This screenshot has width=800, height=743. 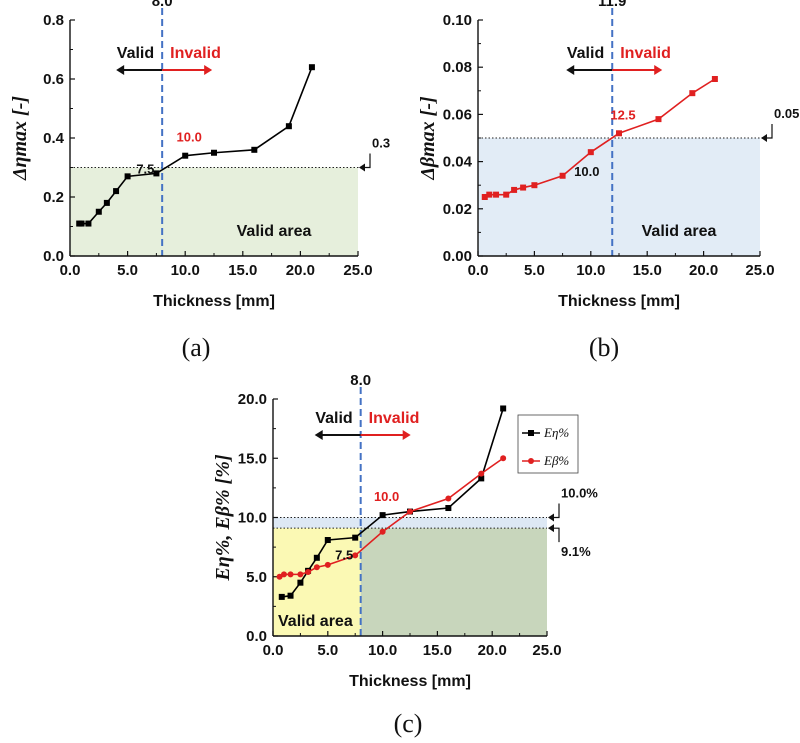 I want to click on valid-area-shade, so click(x=214, y=211).